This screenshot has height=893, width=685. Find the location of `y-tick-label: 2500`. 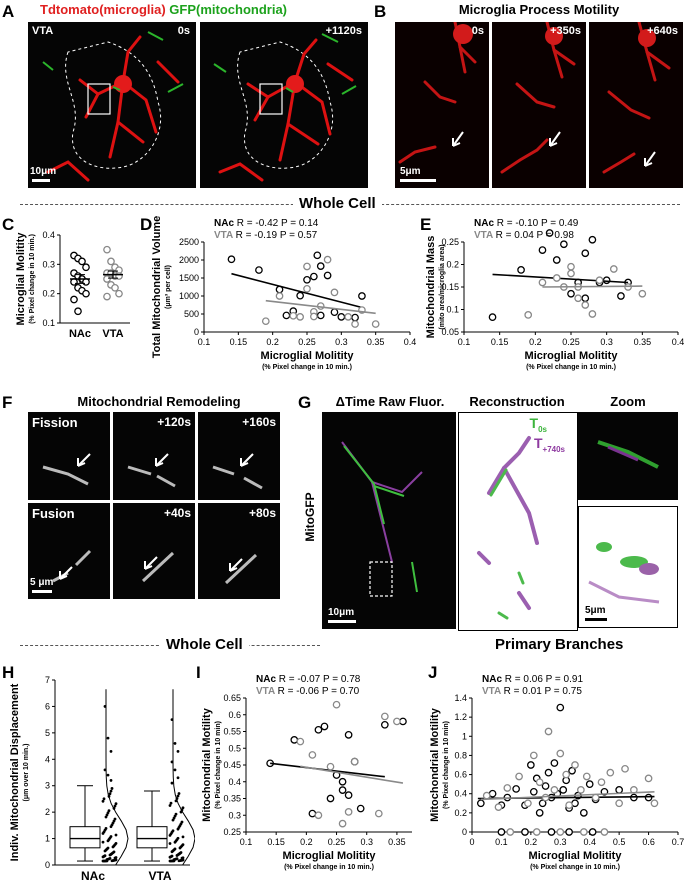

y-tick-label: 2500 is located at coordinates (189, 242).